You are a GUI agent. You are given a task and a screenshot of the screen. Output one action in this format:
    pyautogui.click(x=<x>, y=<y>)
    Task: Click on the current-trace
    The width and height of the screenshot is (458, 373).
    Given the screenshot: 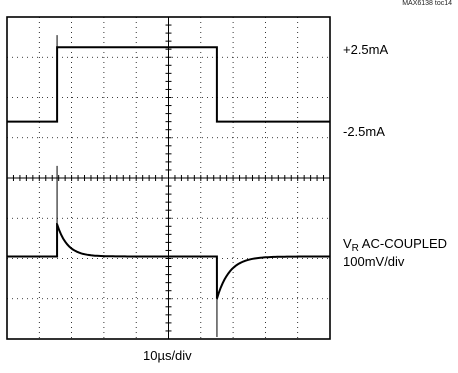 What is the action you would take?
    pyautogui.click(x=168, y=84)
    